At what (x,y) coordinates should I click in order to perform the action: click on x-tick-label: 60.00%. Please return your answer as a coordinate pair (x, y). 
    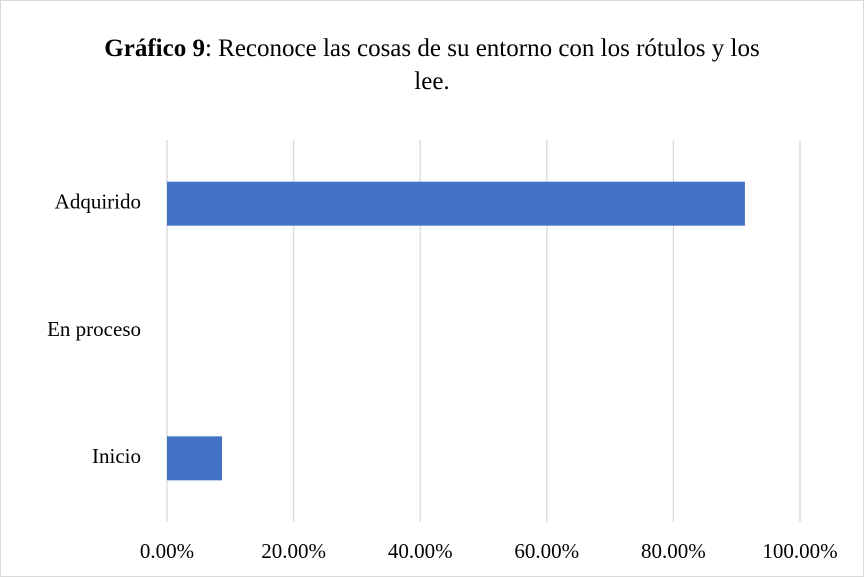
    Looking at the image, I should click on (546, 551).